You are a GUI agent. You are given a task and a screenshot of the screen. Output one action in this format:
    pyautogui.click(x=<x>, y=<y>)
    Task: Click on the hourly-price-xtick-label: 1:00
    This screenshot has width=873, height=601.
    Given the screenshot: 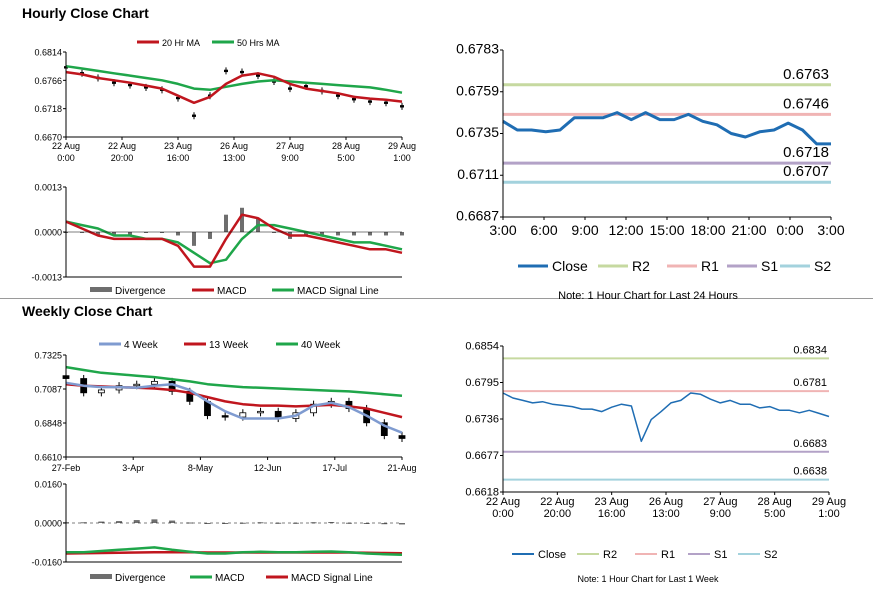 What is the action you would take?
    pyautogui.click(x=402, y=158)
    